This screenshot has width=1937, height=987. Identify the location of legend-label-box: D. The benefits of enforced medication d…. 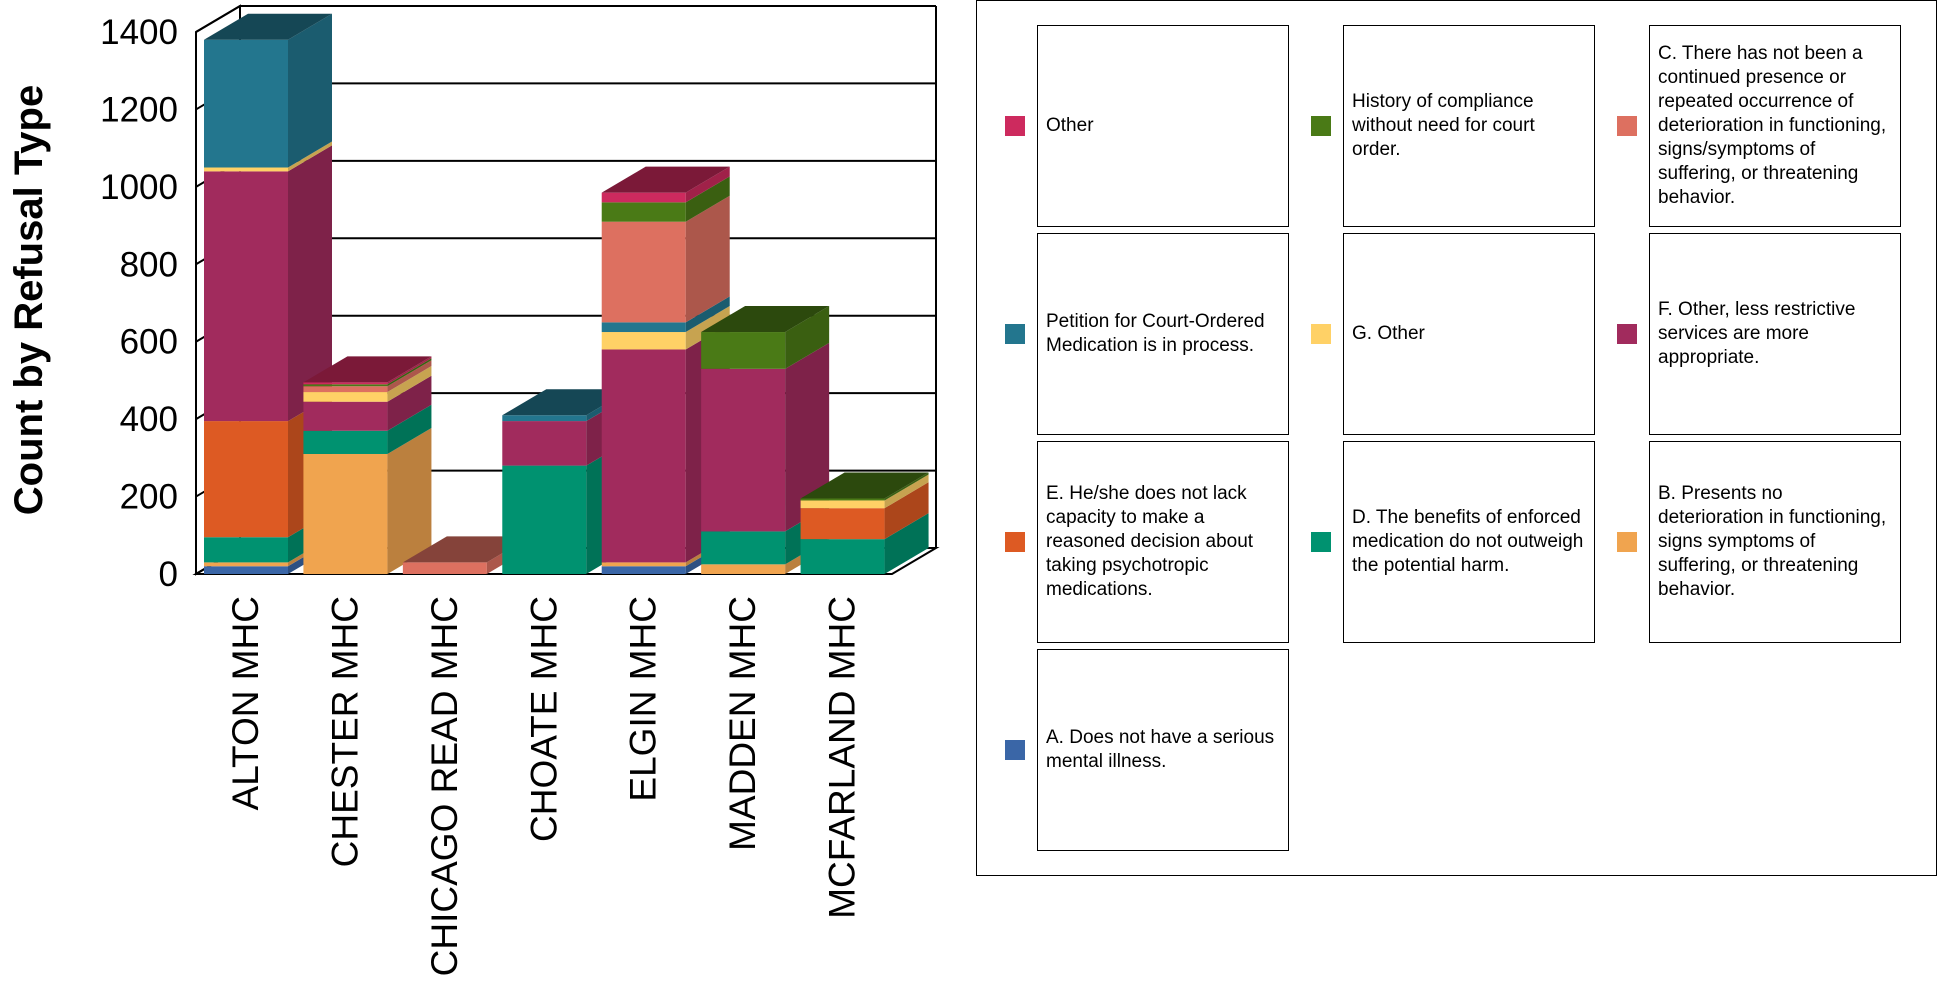
(1469, 542).